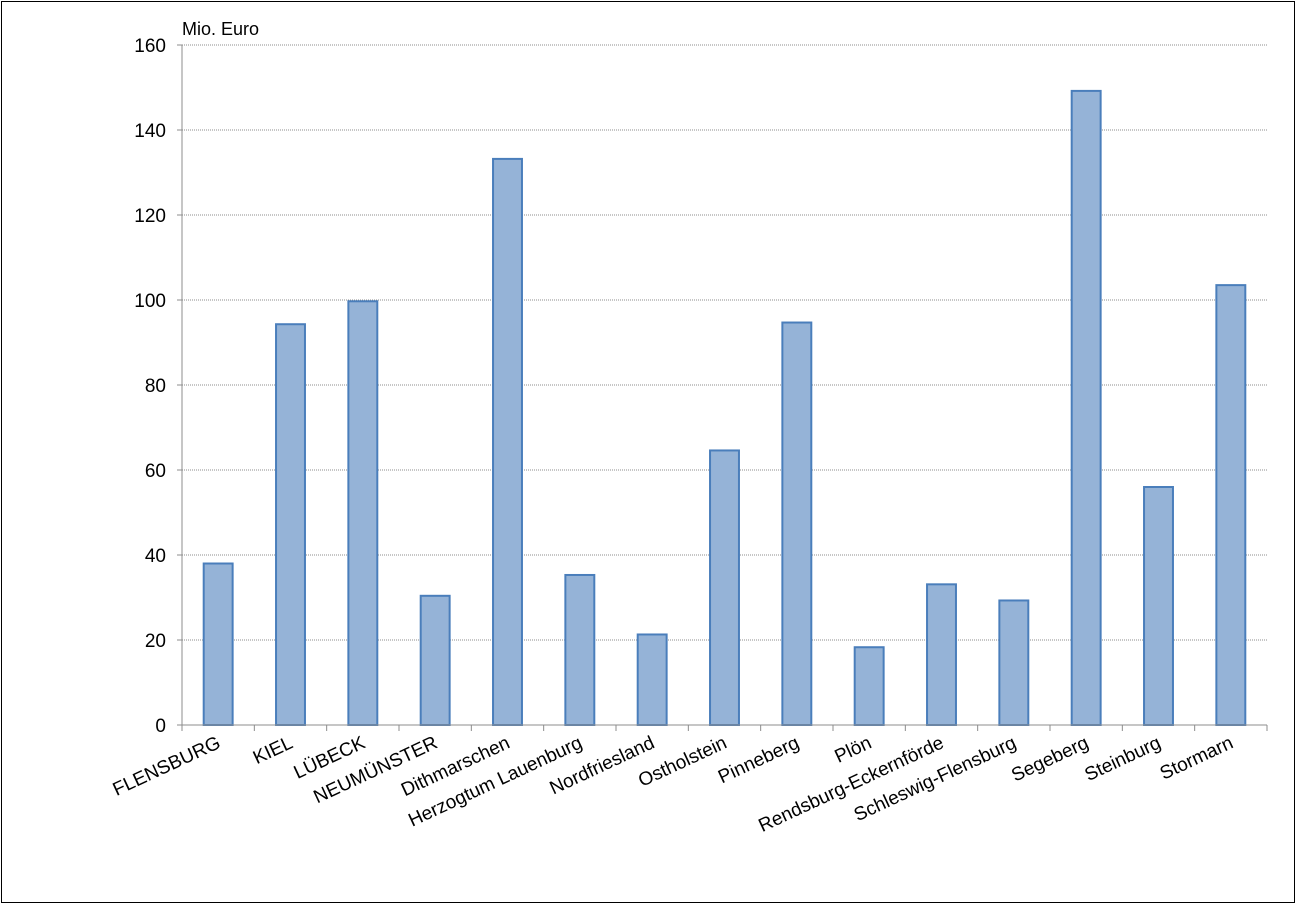 The width and height of the screenshot is (1298, 906). What do you see at coordinates (155, 641) in the screenshot?
I see `y-tick-label: 20` at bounding box center [155, 641].